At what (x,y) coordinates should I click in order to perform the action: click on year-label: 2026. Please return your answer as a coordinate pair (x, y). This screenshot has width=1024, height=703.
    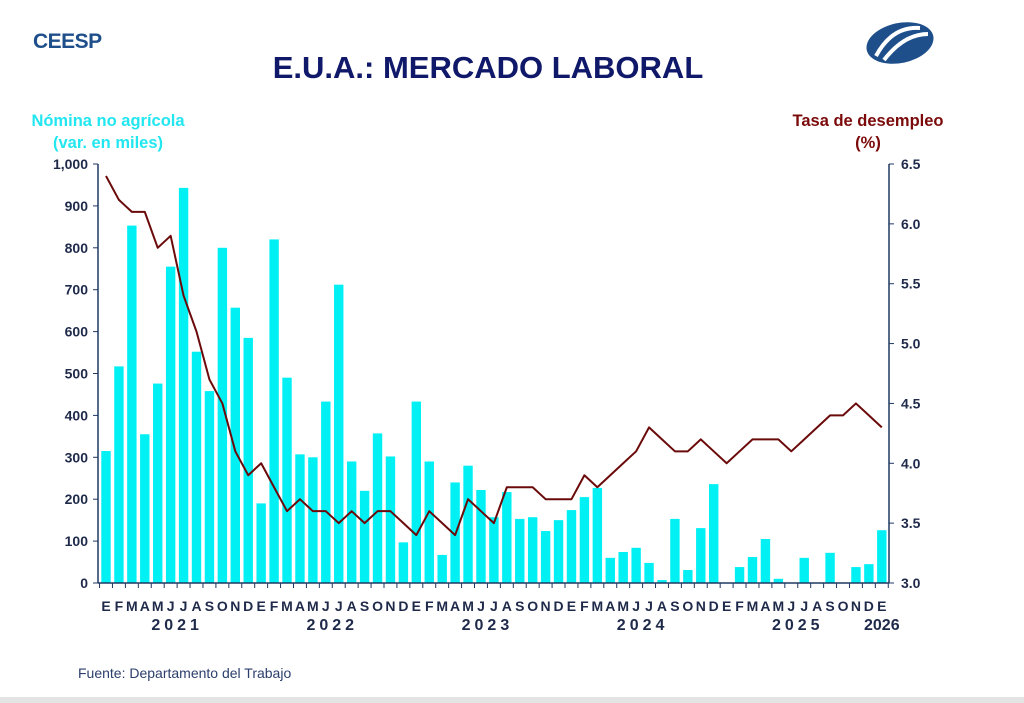
    Looking at the image, I should click on (882, 625).